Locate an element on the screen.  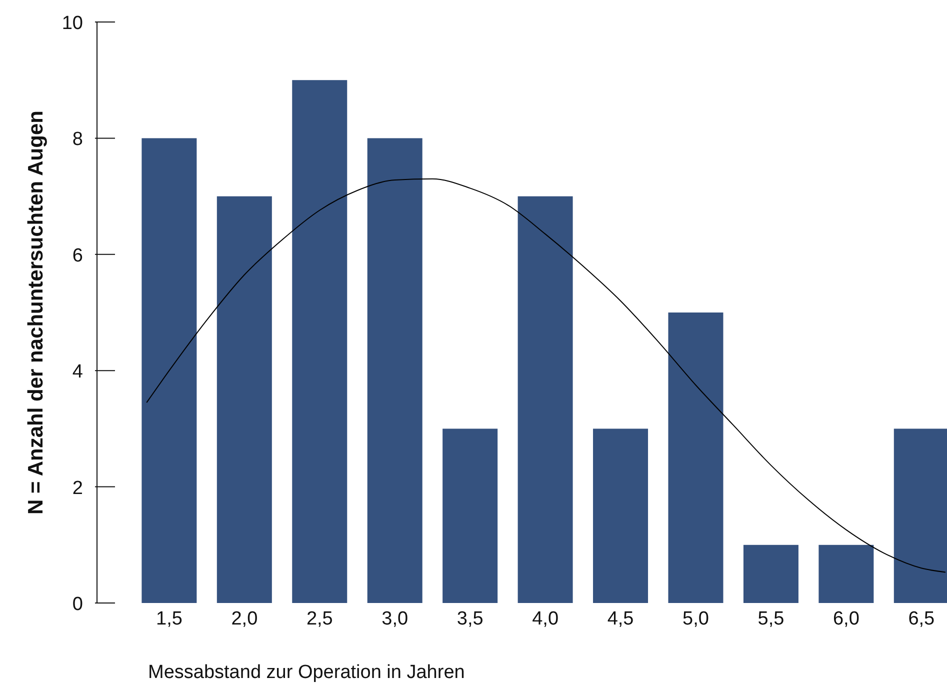
y-axis-title: N = Anzahl der nachuntersuchten Augen is located at coordinates (36, 312).